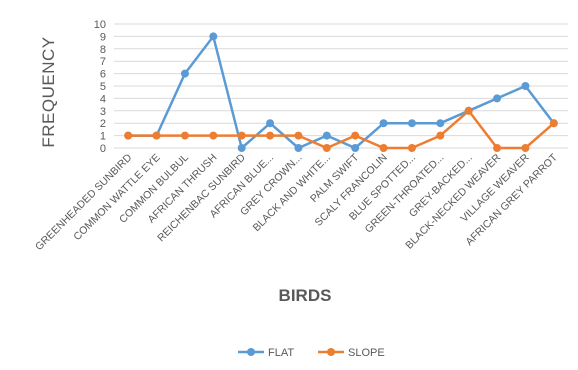  What do you see at coordinates (103, 149) in the screenshot?
I see `y-tick-label: 0` at bounding box center [103, 149].